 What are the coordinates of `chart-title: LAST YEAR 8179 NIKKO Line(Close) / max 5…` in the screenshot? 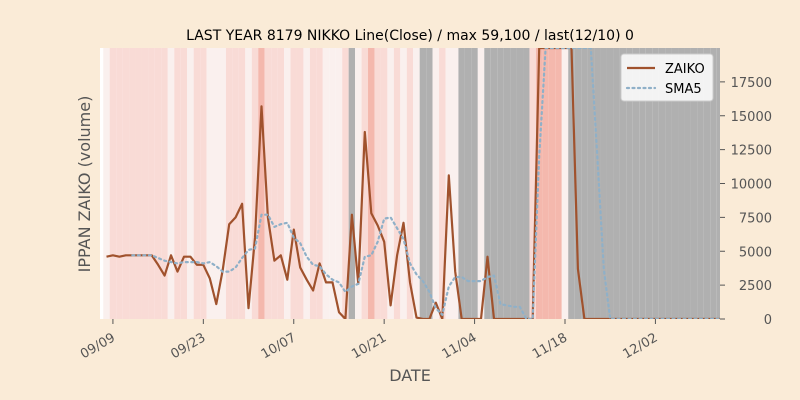 It's located at (410, 36).